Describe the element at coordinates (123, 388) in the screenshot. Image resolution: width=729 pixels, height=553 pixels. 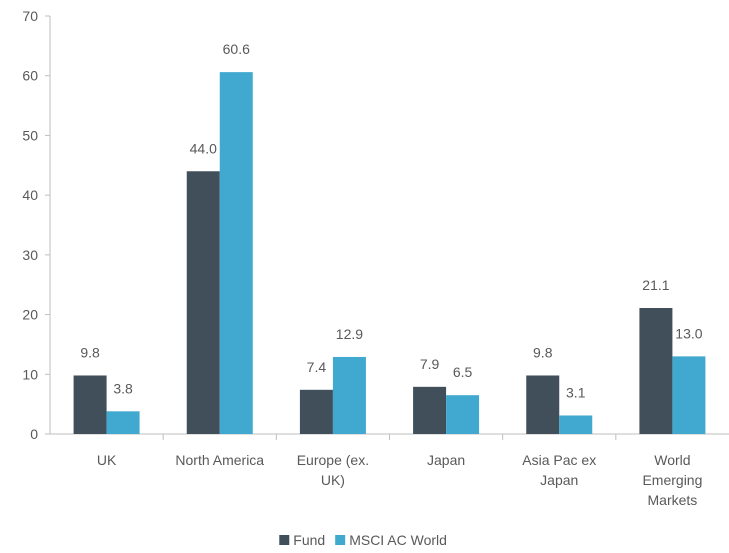
I see `data-label: 3.8` at that location.